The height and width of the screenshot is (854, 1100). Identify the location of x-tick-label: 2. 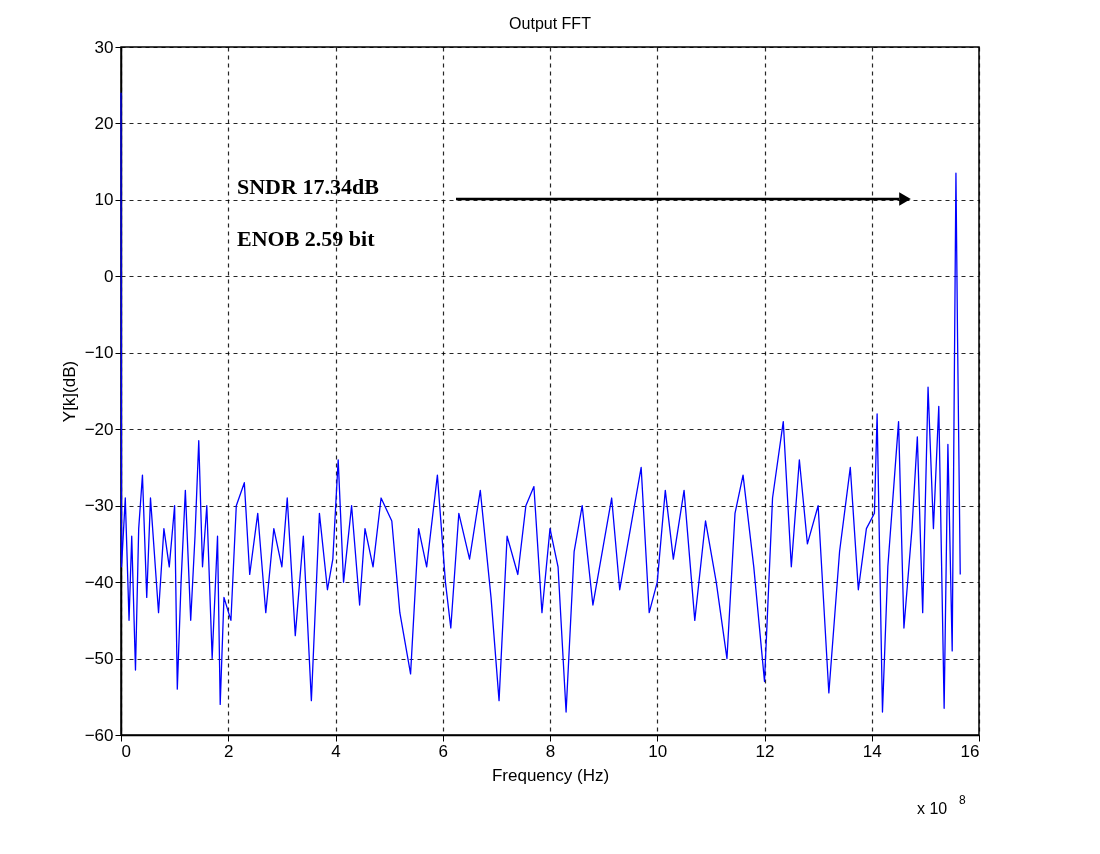
(229, 751).